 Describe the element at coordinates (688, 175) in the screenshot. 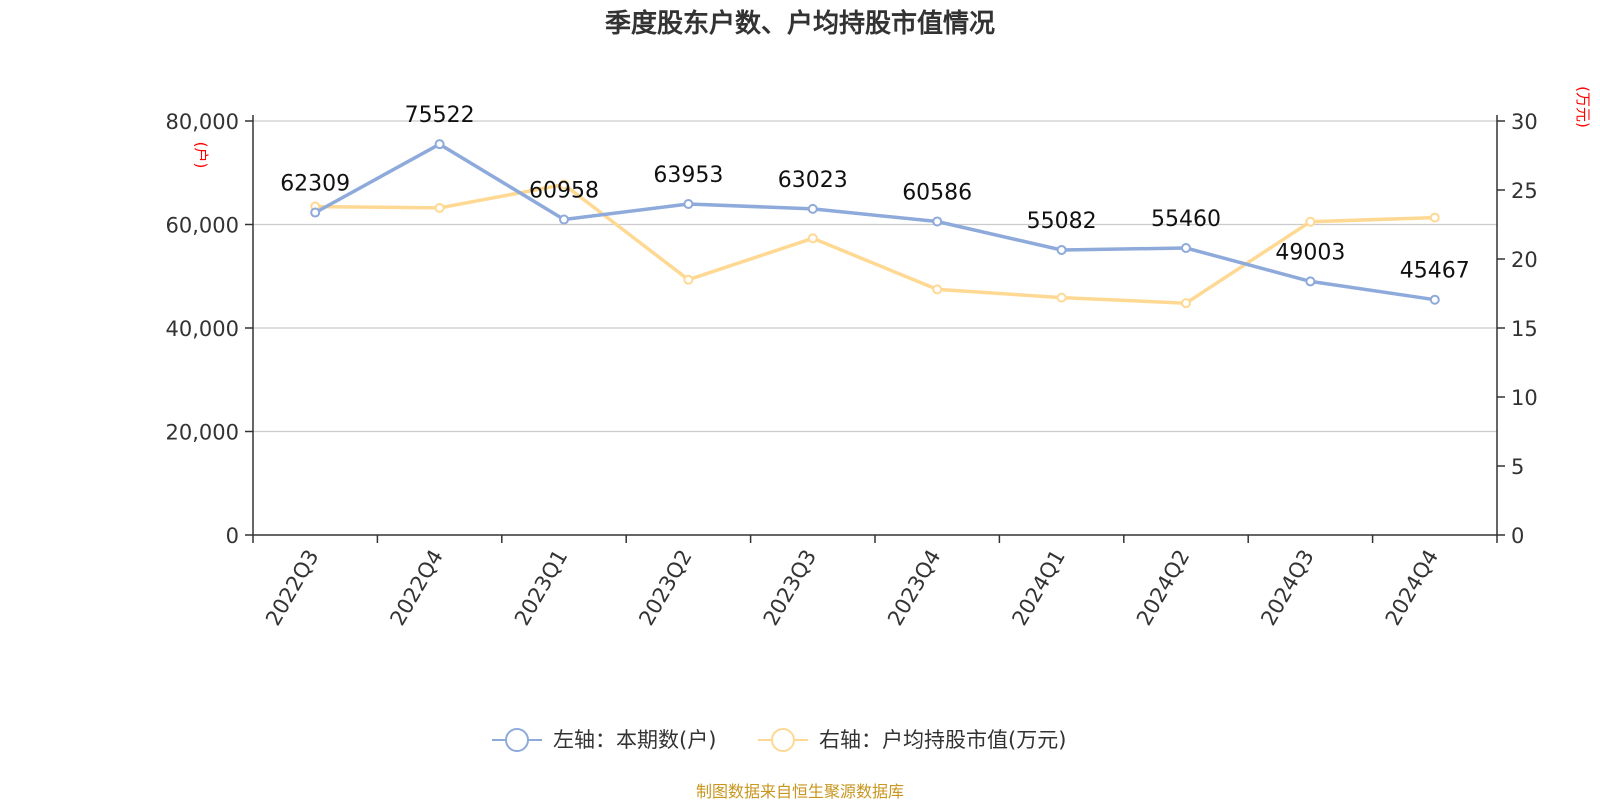

I see `data-label: 63953` at that location.